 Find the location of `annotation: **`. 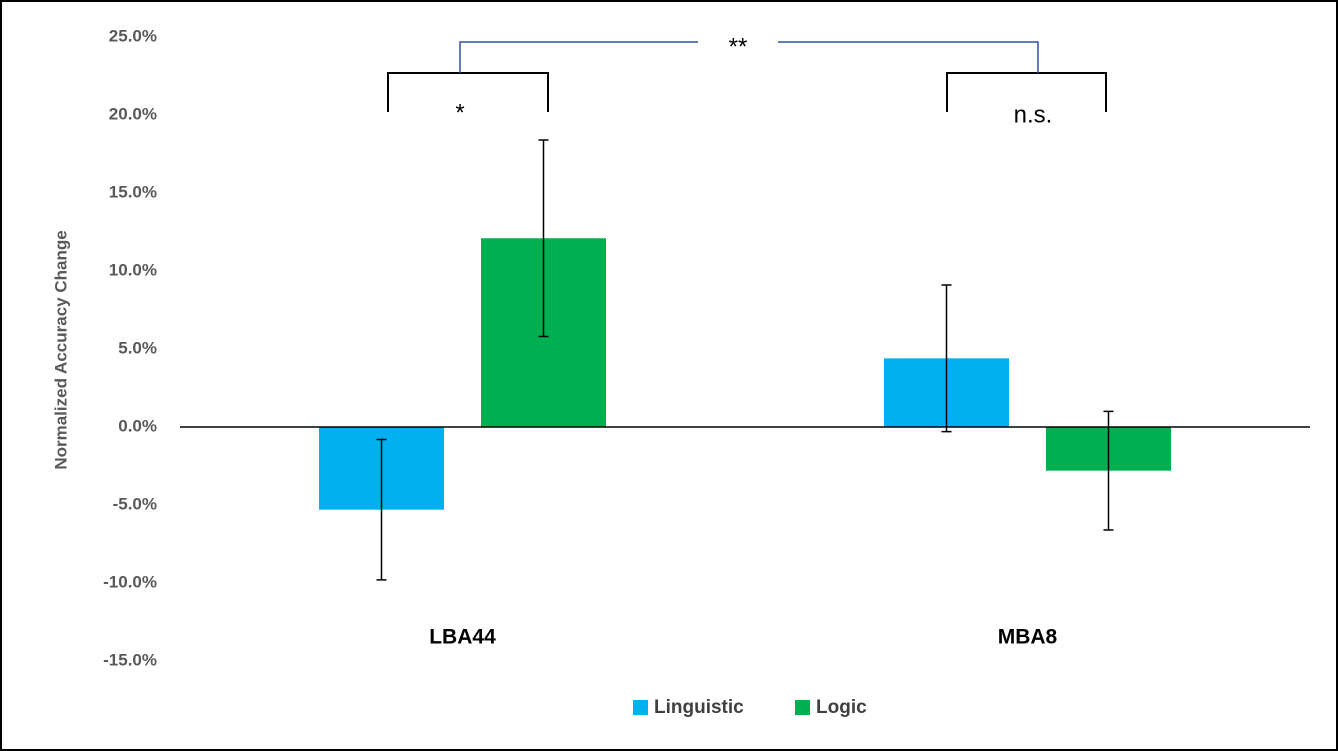

annotation: ** is located at coordinates (738, 46).